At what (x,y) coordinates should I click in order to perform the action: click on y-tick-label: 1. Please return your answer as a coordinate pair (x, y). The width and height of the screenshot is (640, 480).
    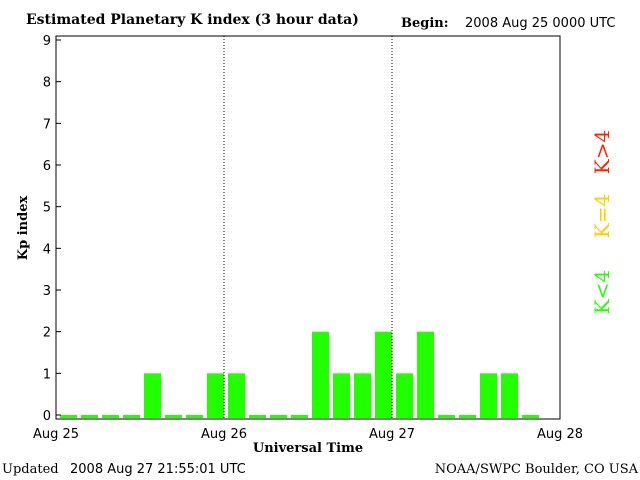
    Looking at the image, I should click on (47, 374).